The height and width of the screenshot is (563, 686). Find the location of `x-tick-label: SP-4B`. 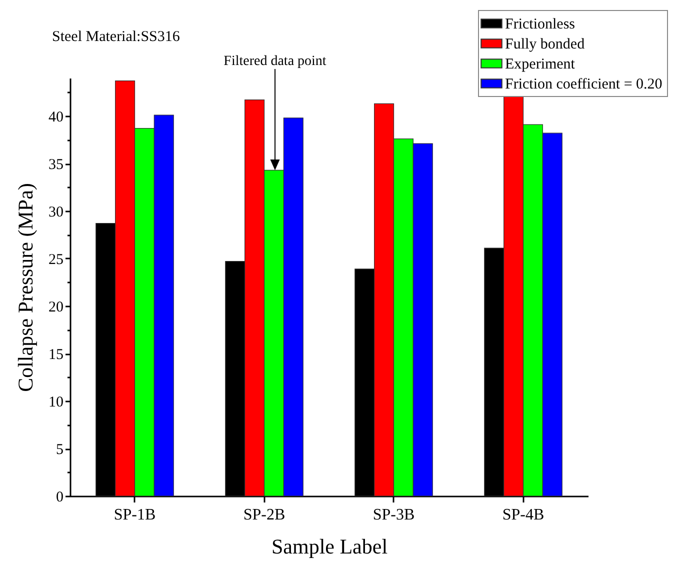

x-tick-label: SP-4B is located at coordinates (523, 515).